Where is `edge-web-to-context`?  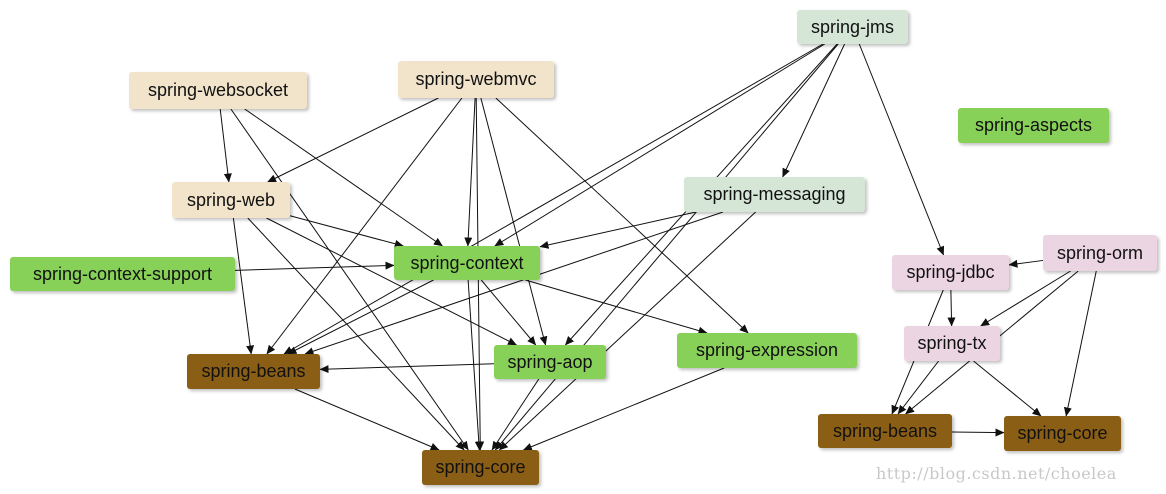
edge-web-to-context is located at coordinates (346, 231).